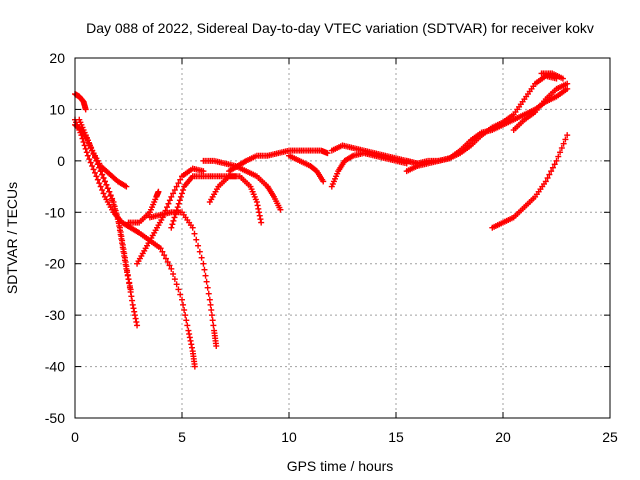 This screenshot has width=640, height=480. Describe the element at coordinates (503, 437) in the screenshot. I see `x-tick-label: 20` at that location.